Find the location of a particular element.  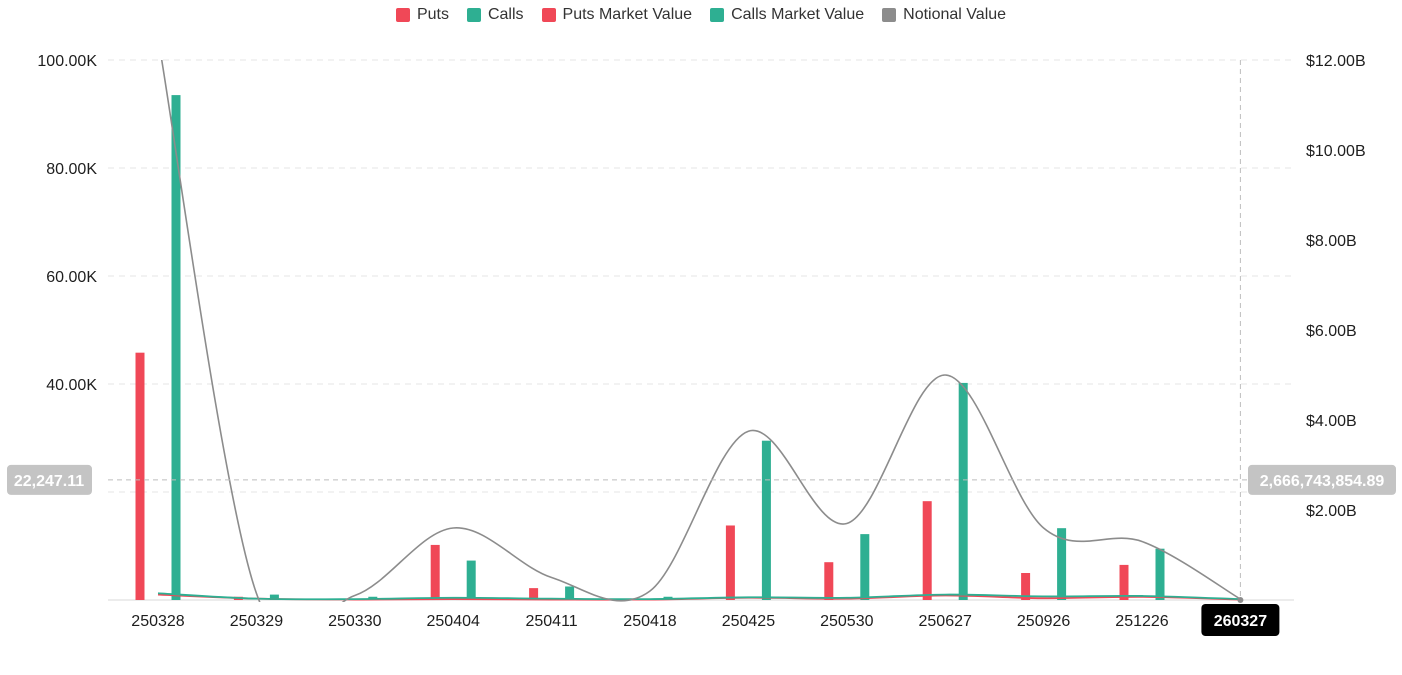

legend-item: Calls is located at coordinates (495, 15).